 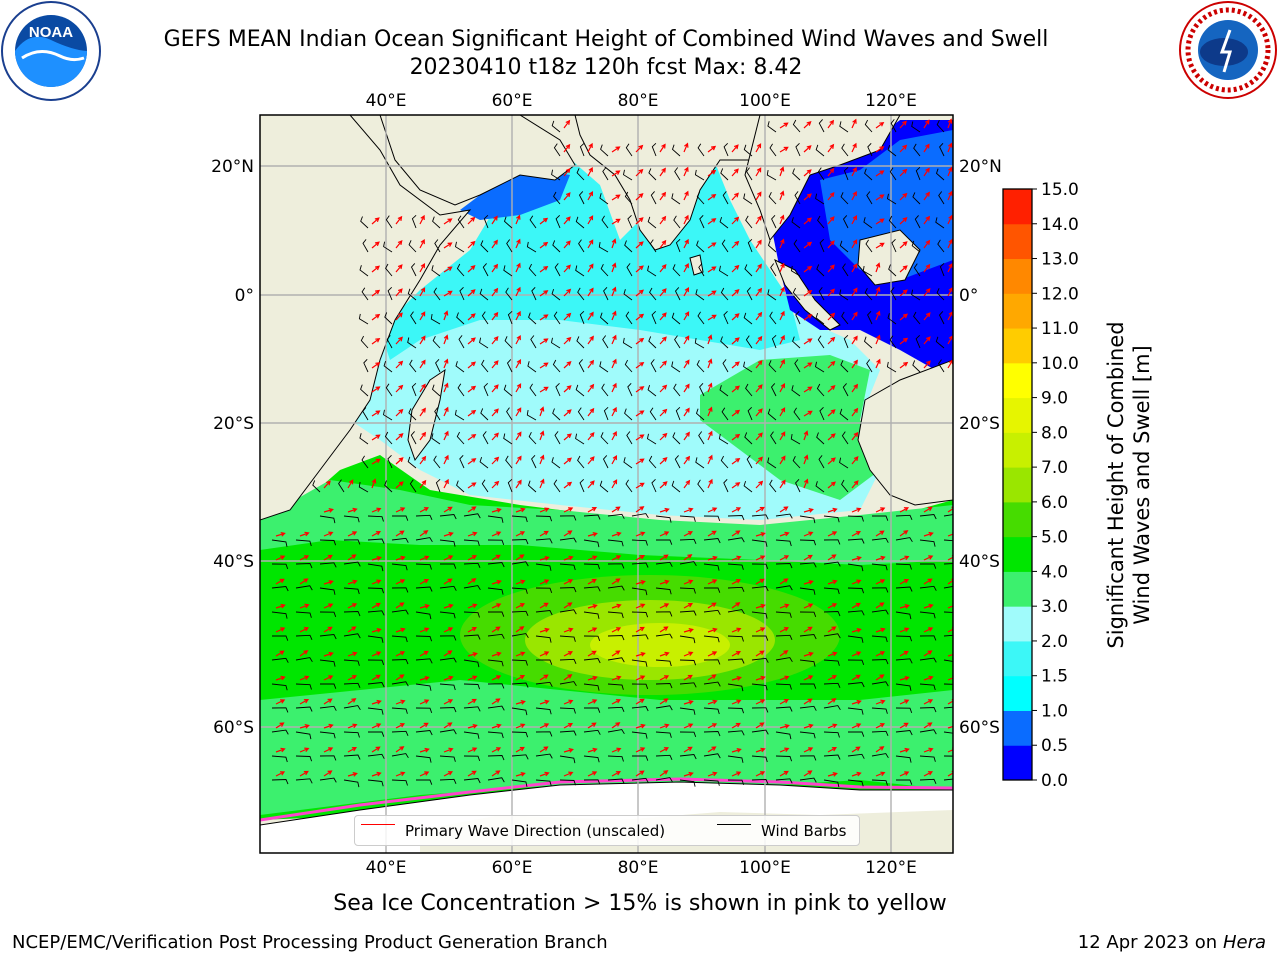 I want to click on colorbar-tick-label: 4.0, so click(x=1054, y=572).